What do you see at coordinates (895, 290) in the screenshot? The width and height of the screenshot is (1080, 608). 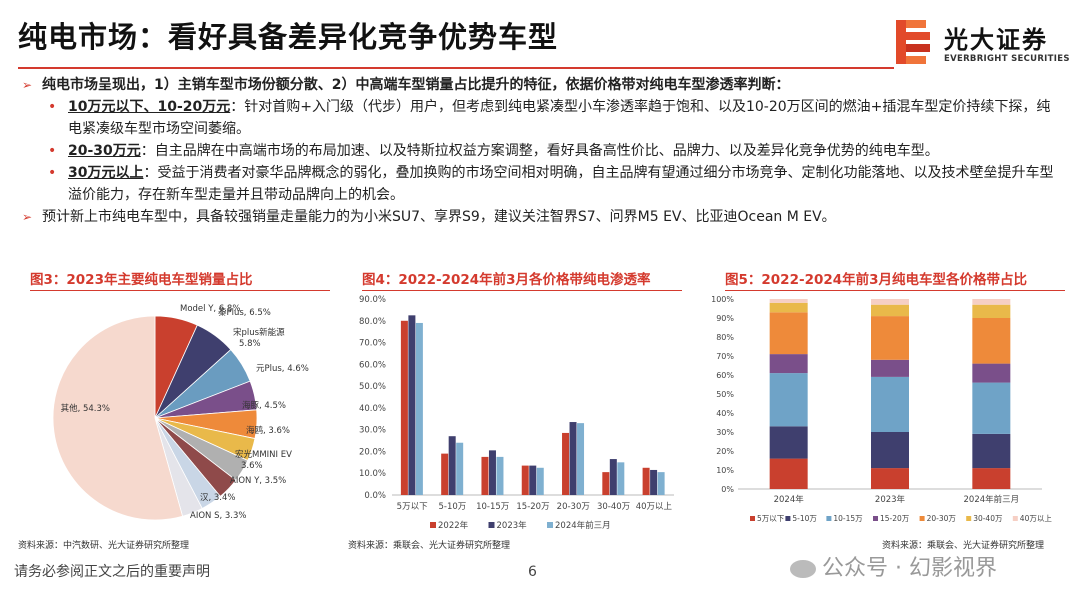 I see `fig5-rule` at bounding box center [895, 290].